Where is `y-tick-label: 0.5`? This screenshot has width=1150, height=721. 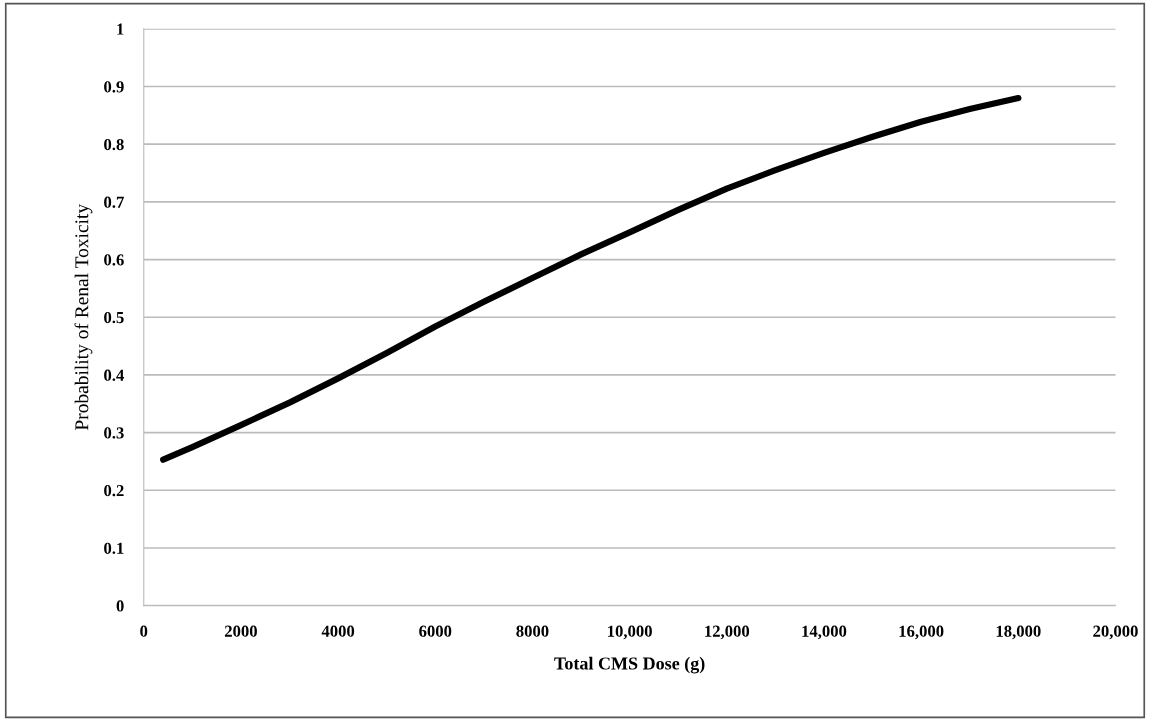
y-tick-label: 0.5 is located at coordinates (114, 317).